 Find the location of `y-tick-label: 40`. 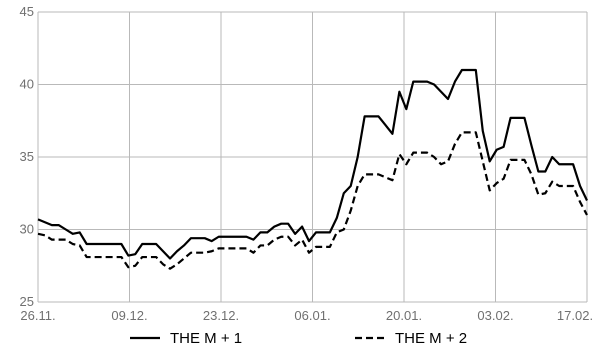

y-tick-label: 40 is located at coordinates (27, 84).